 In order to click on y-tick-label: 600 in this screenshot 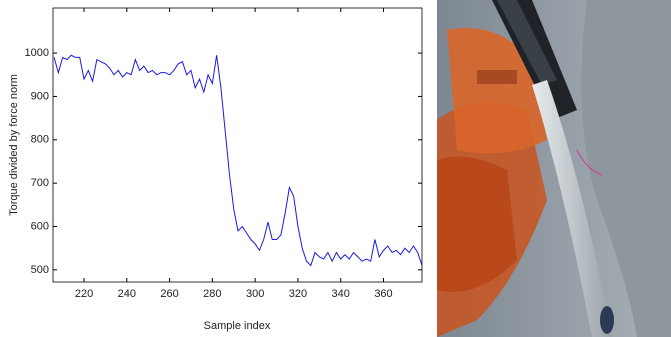, I will do `click(40, 226)`.